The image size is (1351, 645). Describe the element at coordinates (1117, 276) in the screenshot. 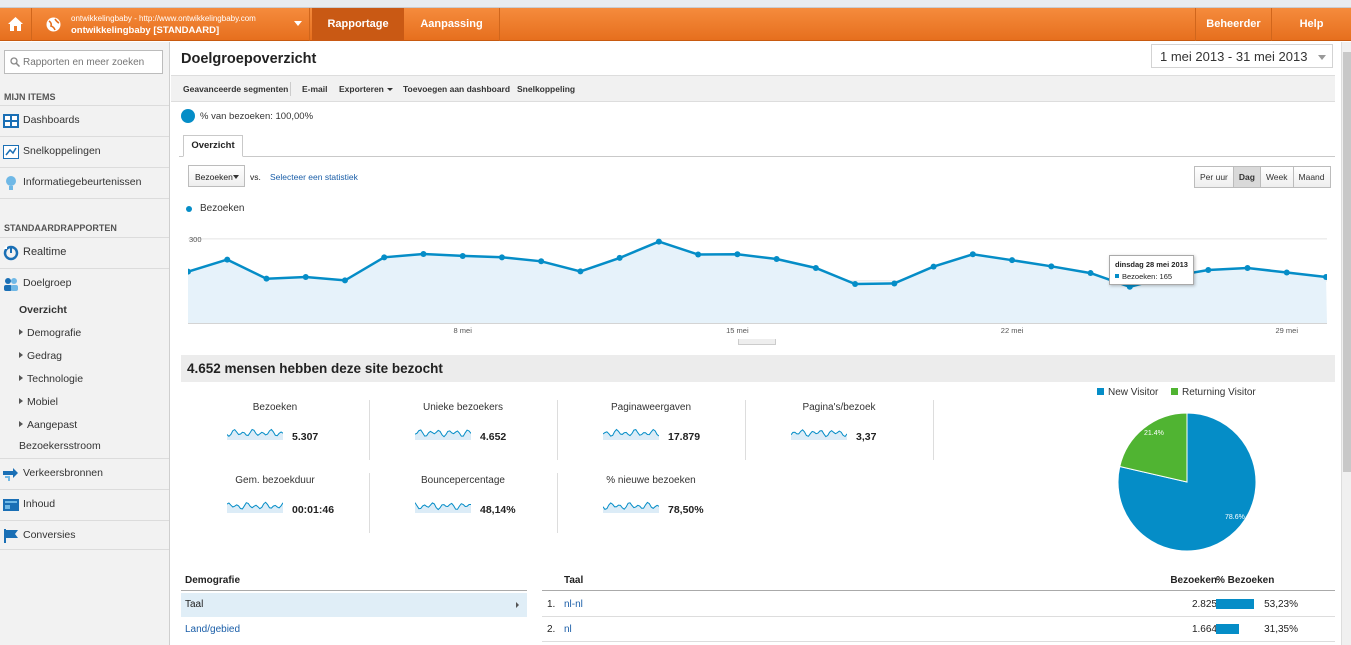

I see `tooltip-marker` at that location.